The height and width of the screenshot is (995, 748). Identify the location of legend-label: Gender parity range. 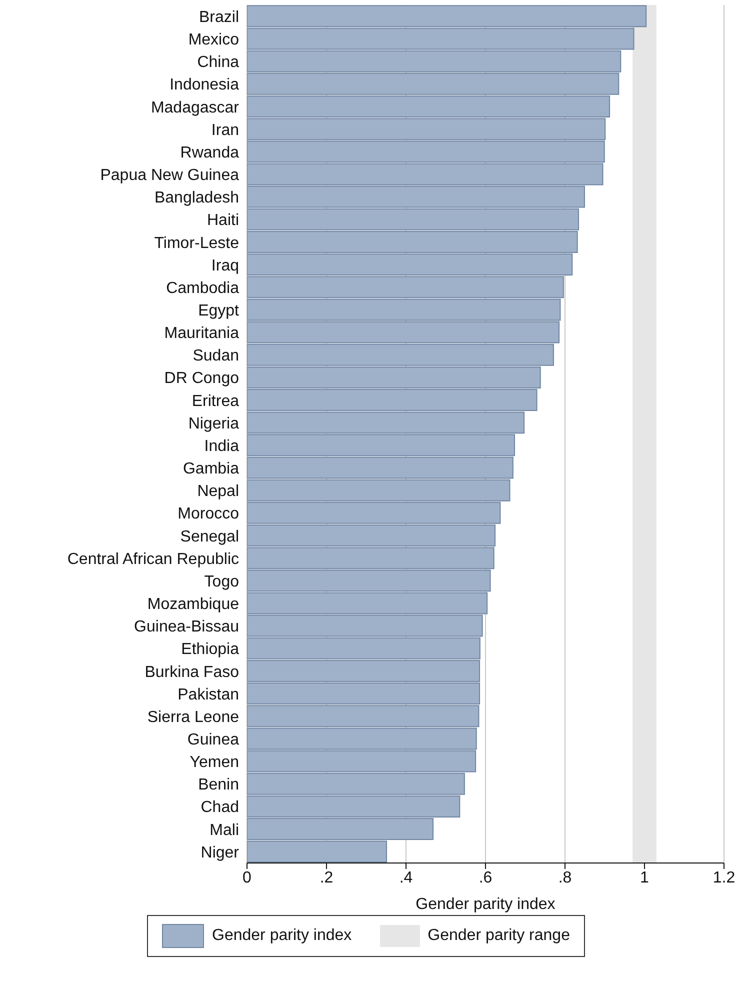
(498, 936).